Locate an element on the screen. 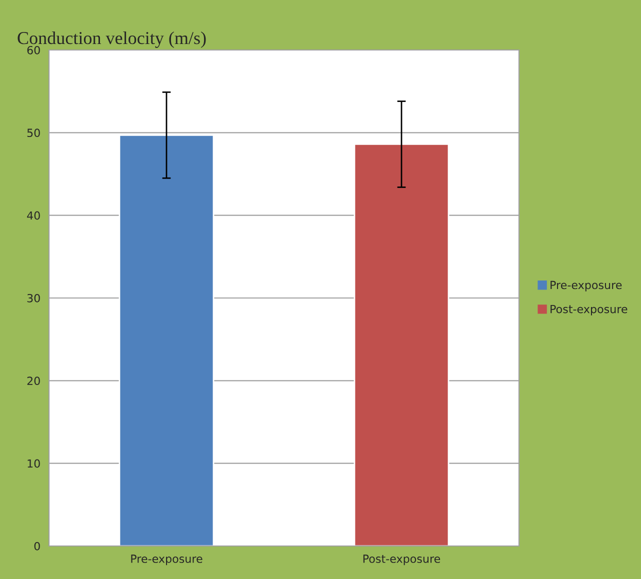 This screenshot has height=579, width=641. y-tick-label: 20 is located at coordinates (33, 381).